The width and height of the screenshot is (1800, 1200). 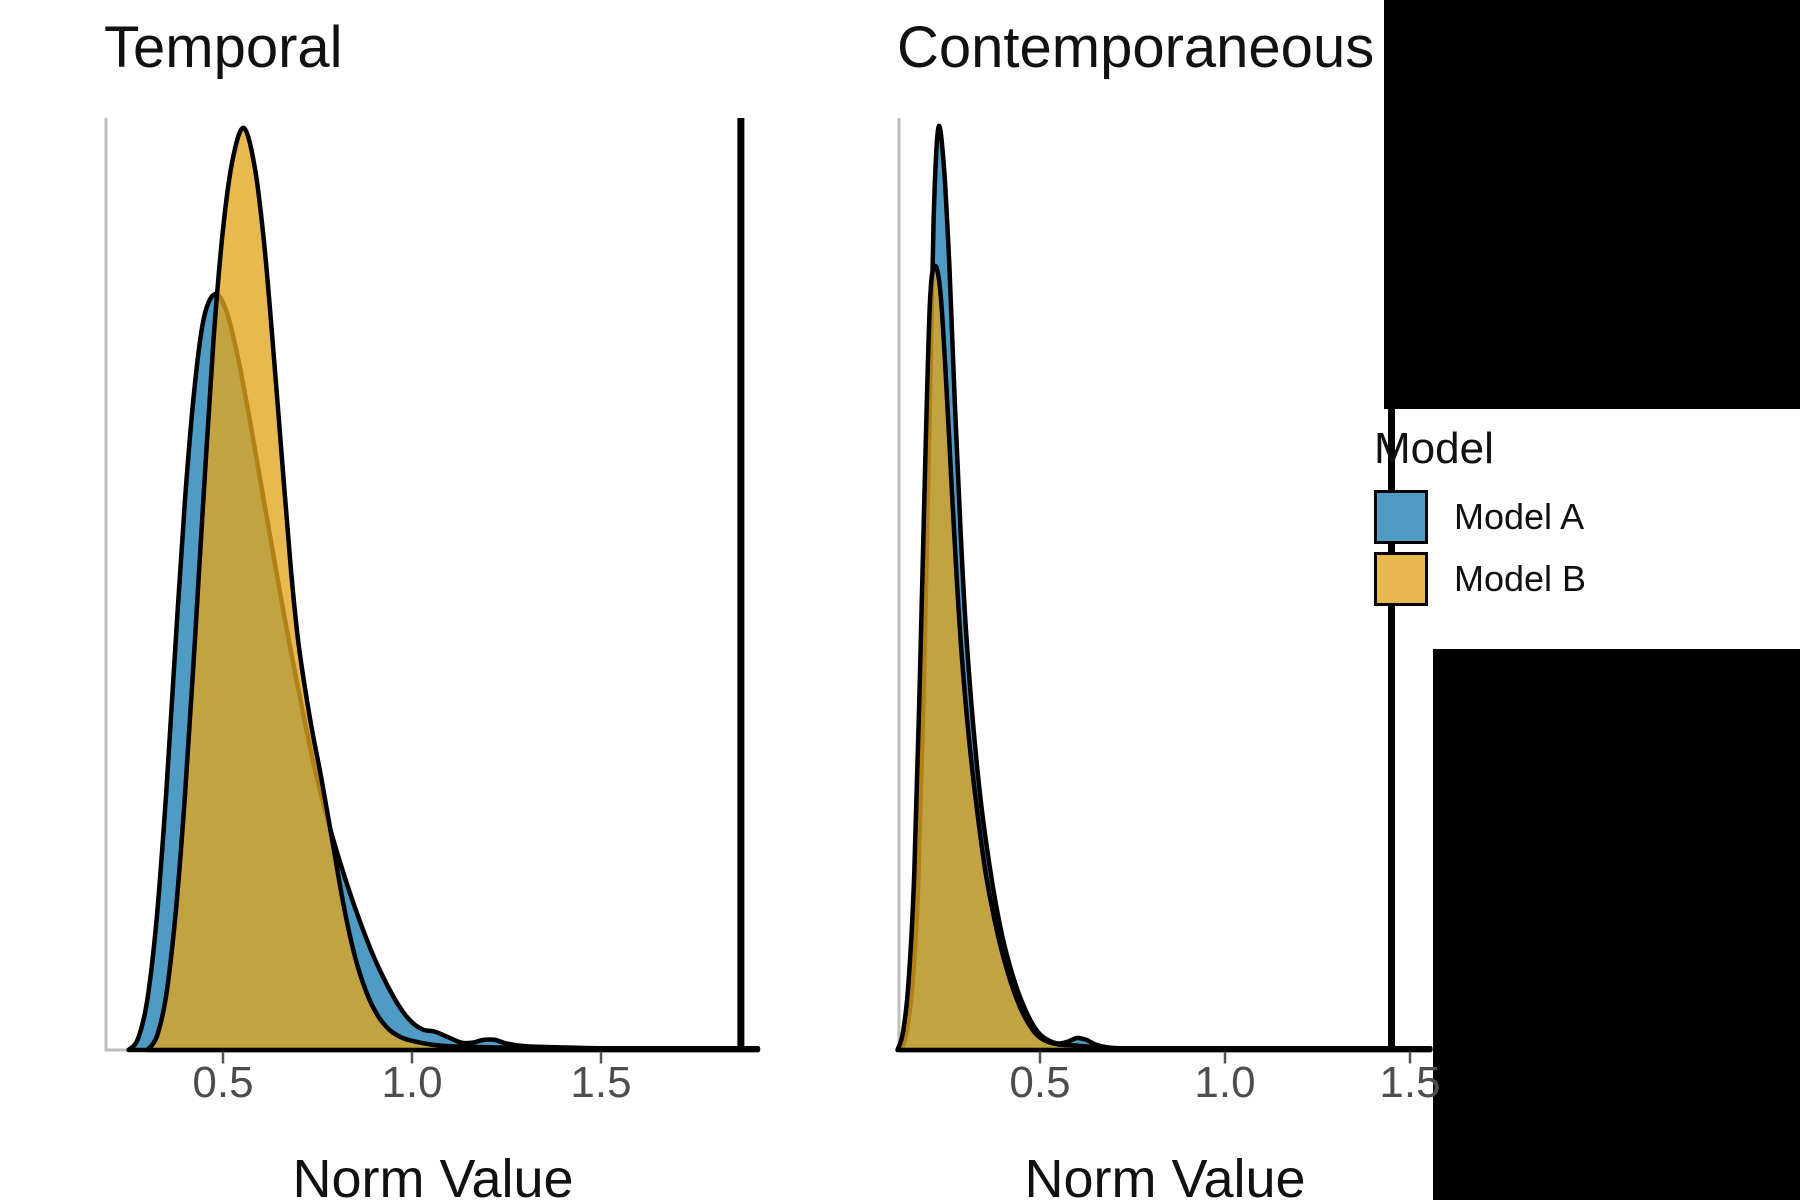 I want to click on panel-title-contemporaneous: Contemporaneous, so click(x=1136, y=47).